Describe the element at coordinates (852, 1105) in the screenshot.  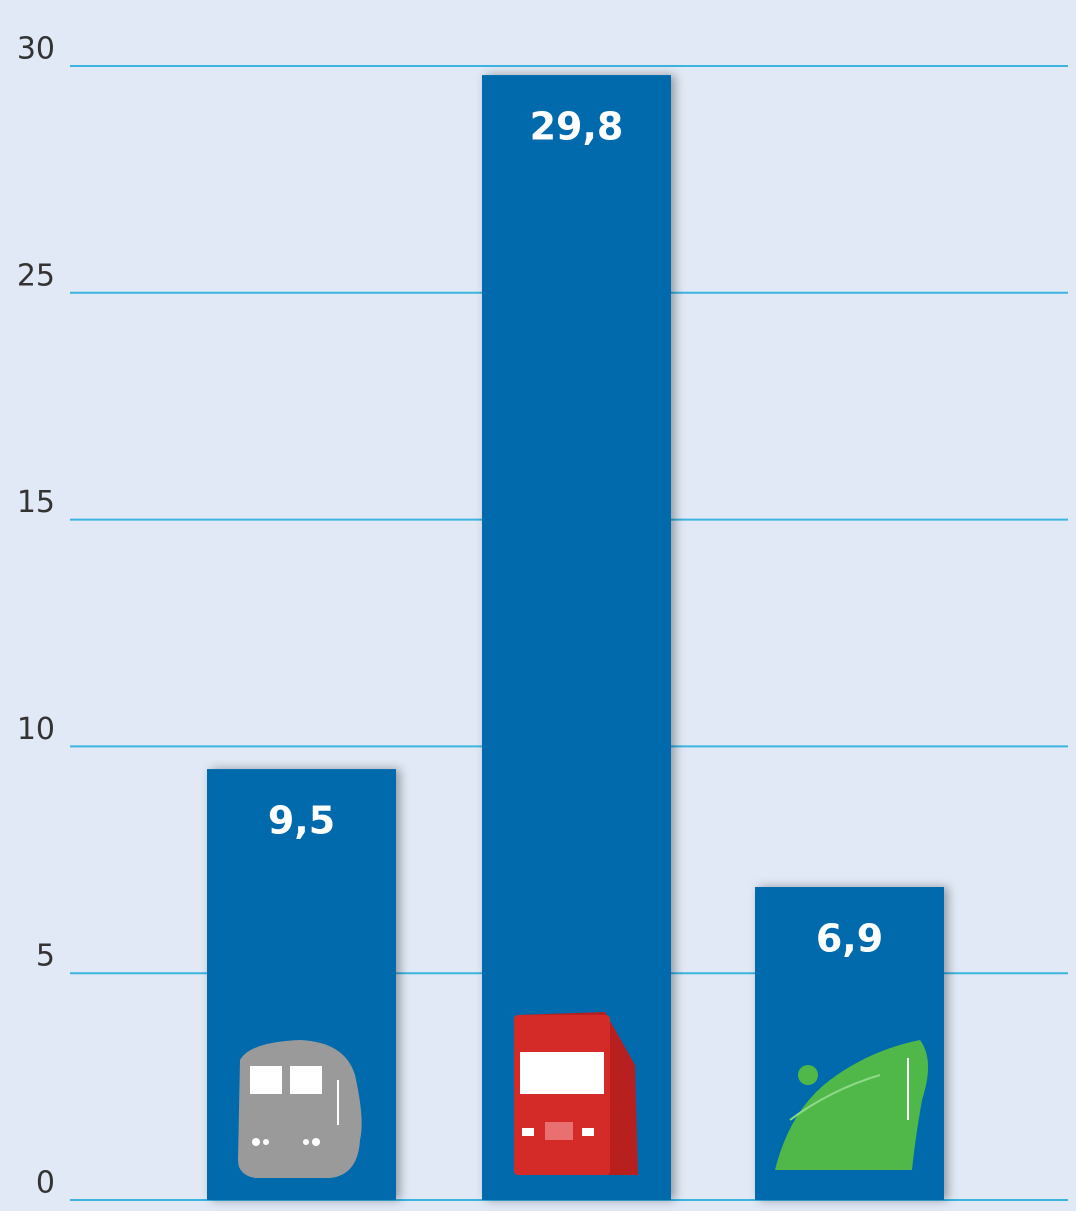
I see `ship-icon` at that location.